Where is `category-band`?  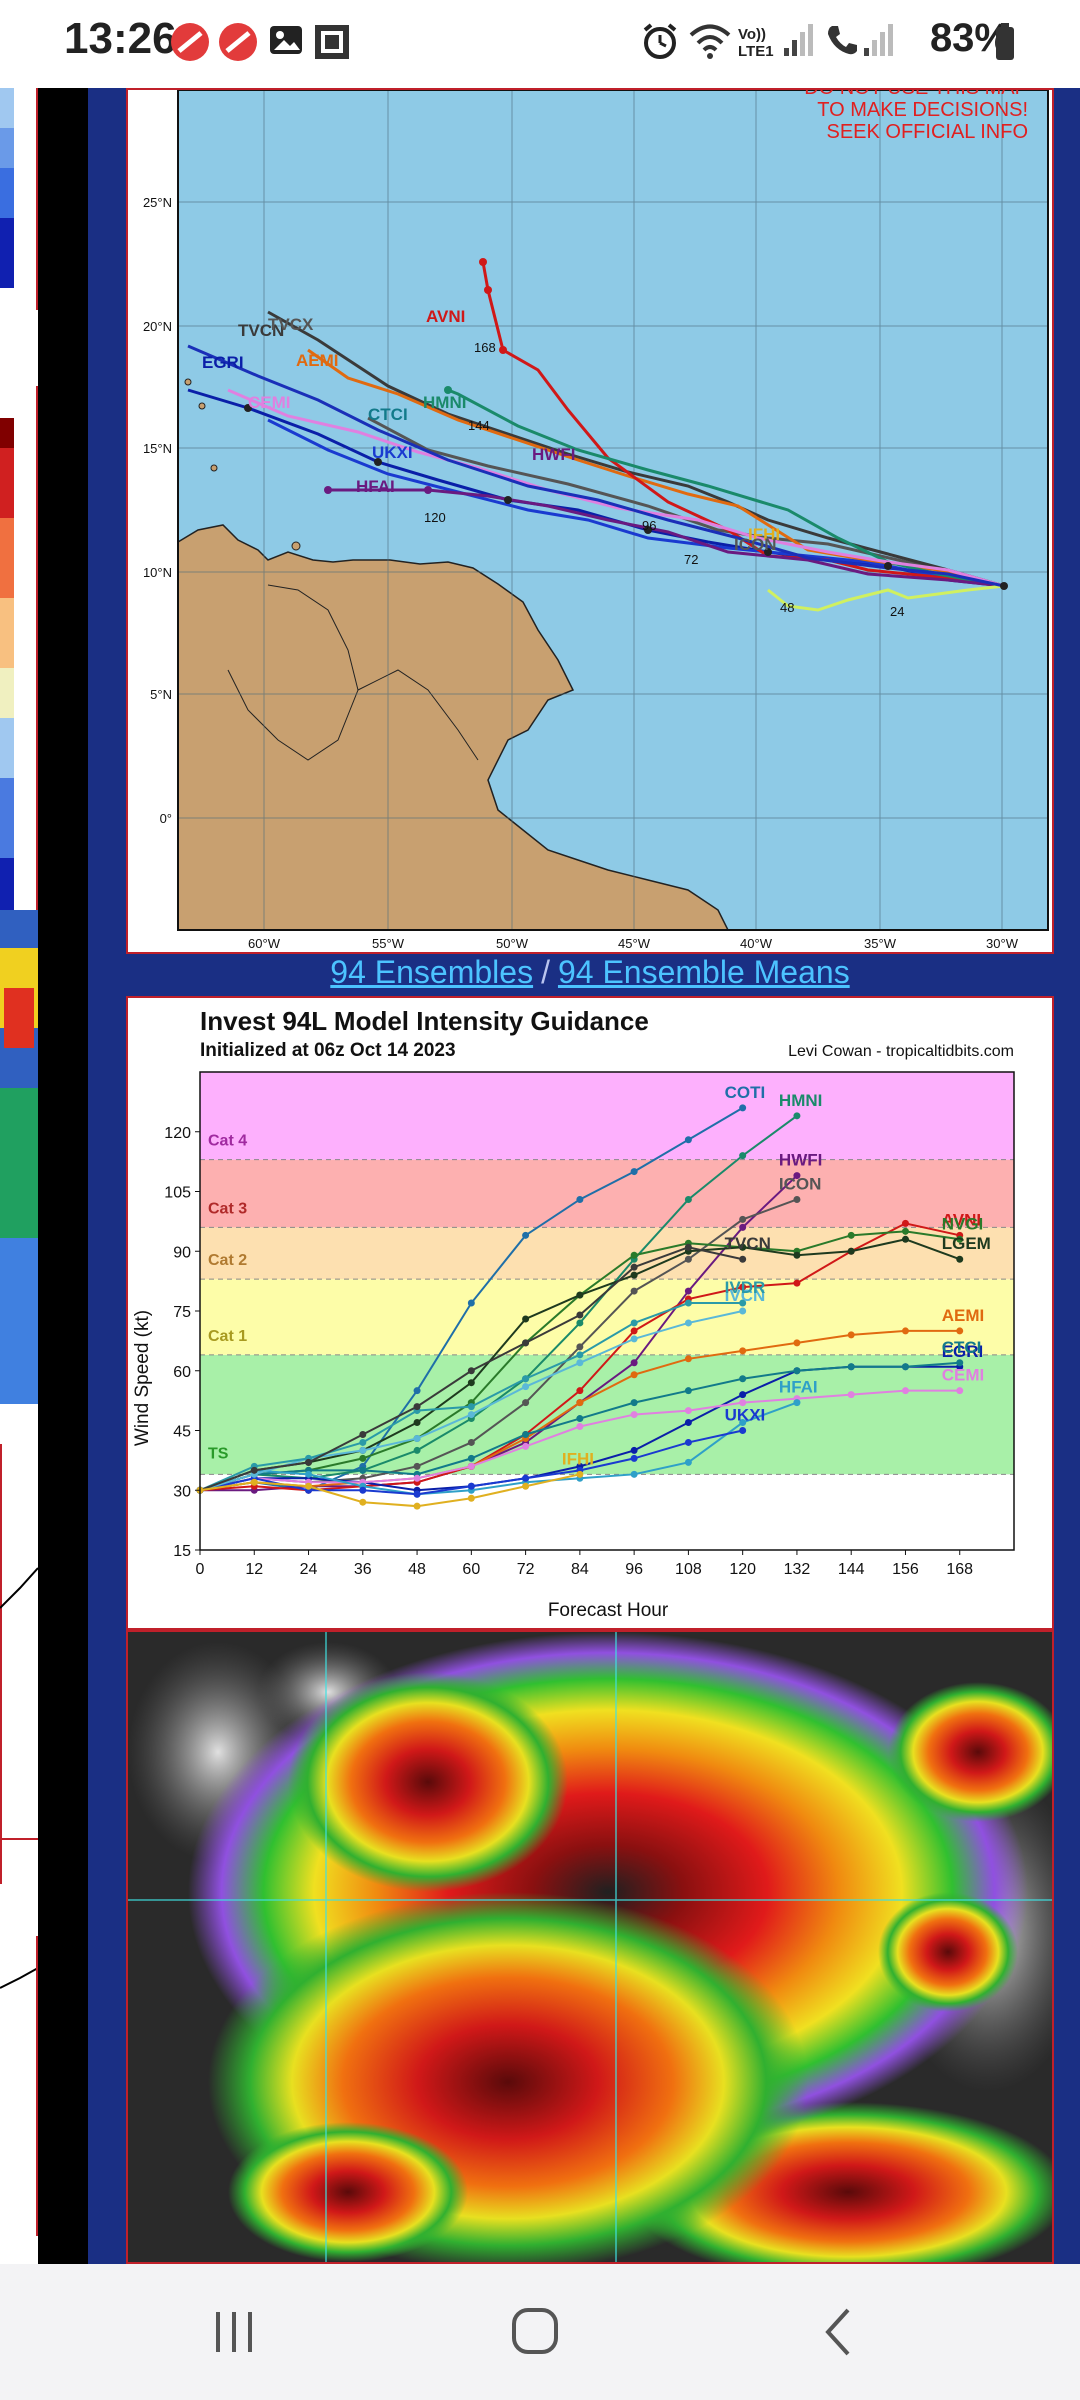
category-band is located at coordinates (607, 1193).